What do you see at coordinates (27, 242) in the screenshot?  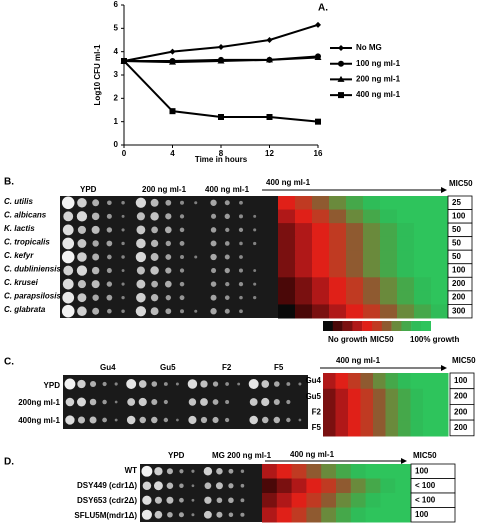 I see `species-label: C. tropicalis` at bounding box center [27, 242].